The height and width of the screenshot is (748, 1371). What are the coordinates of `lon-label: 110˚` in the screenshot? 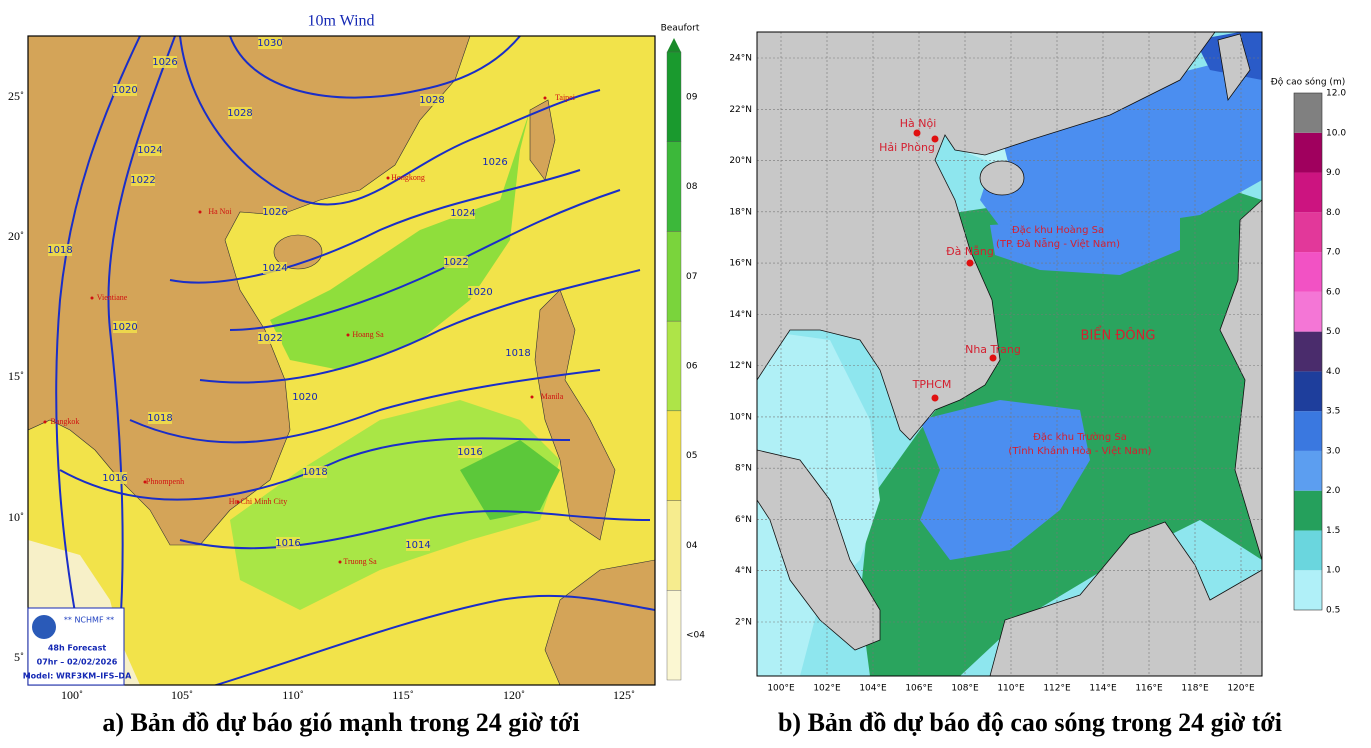 It's located at (293, 695).